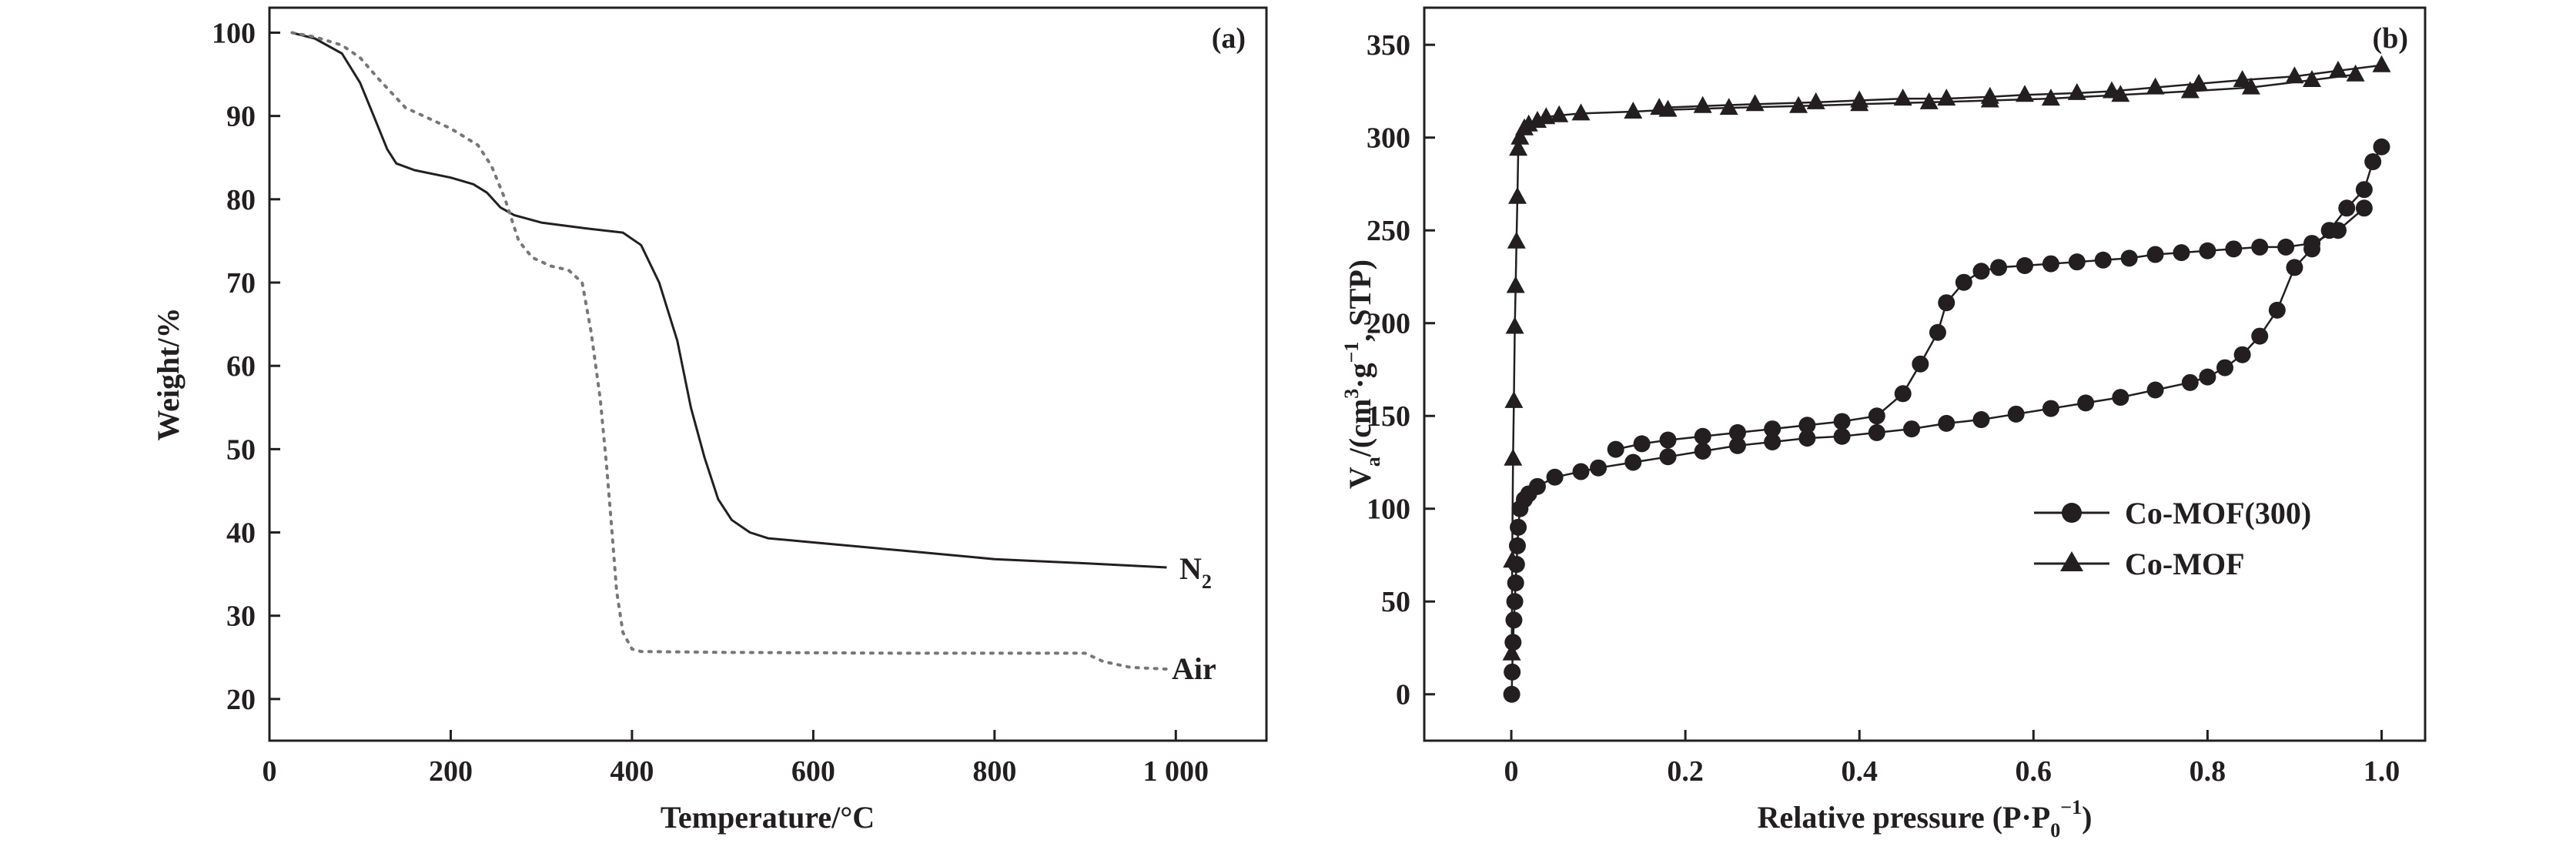  I want to click on legend-label-co-mof: Co-MOF, so click(2185, 564).